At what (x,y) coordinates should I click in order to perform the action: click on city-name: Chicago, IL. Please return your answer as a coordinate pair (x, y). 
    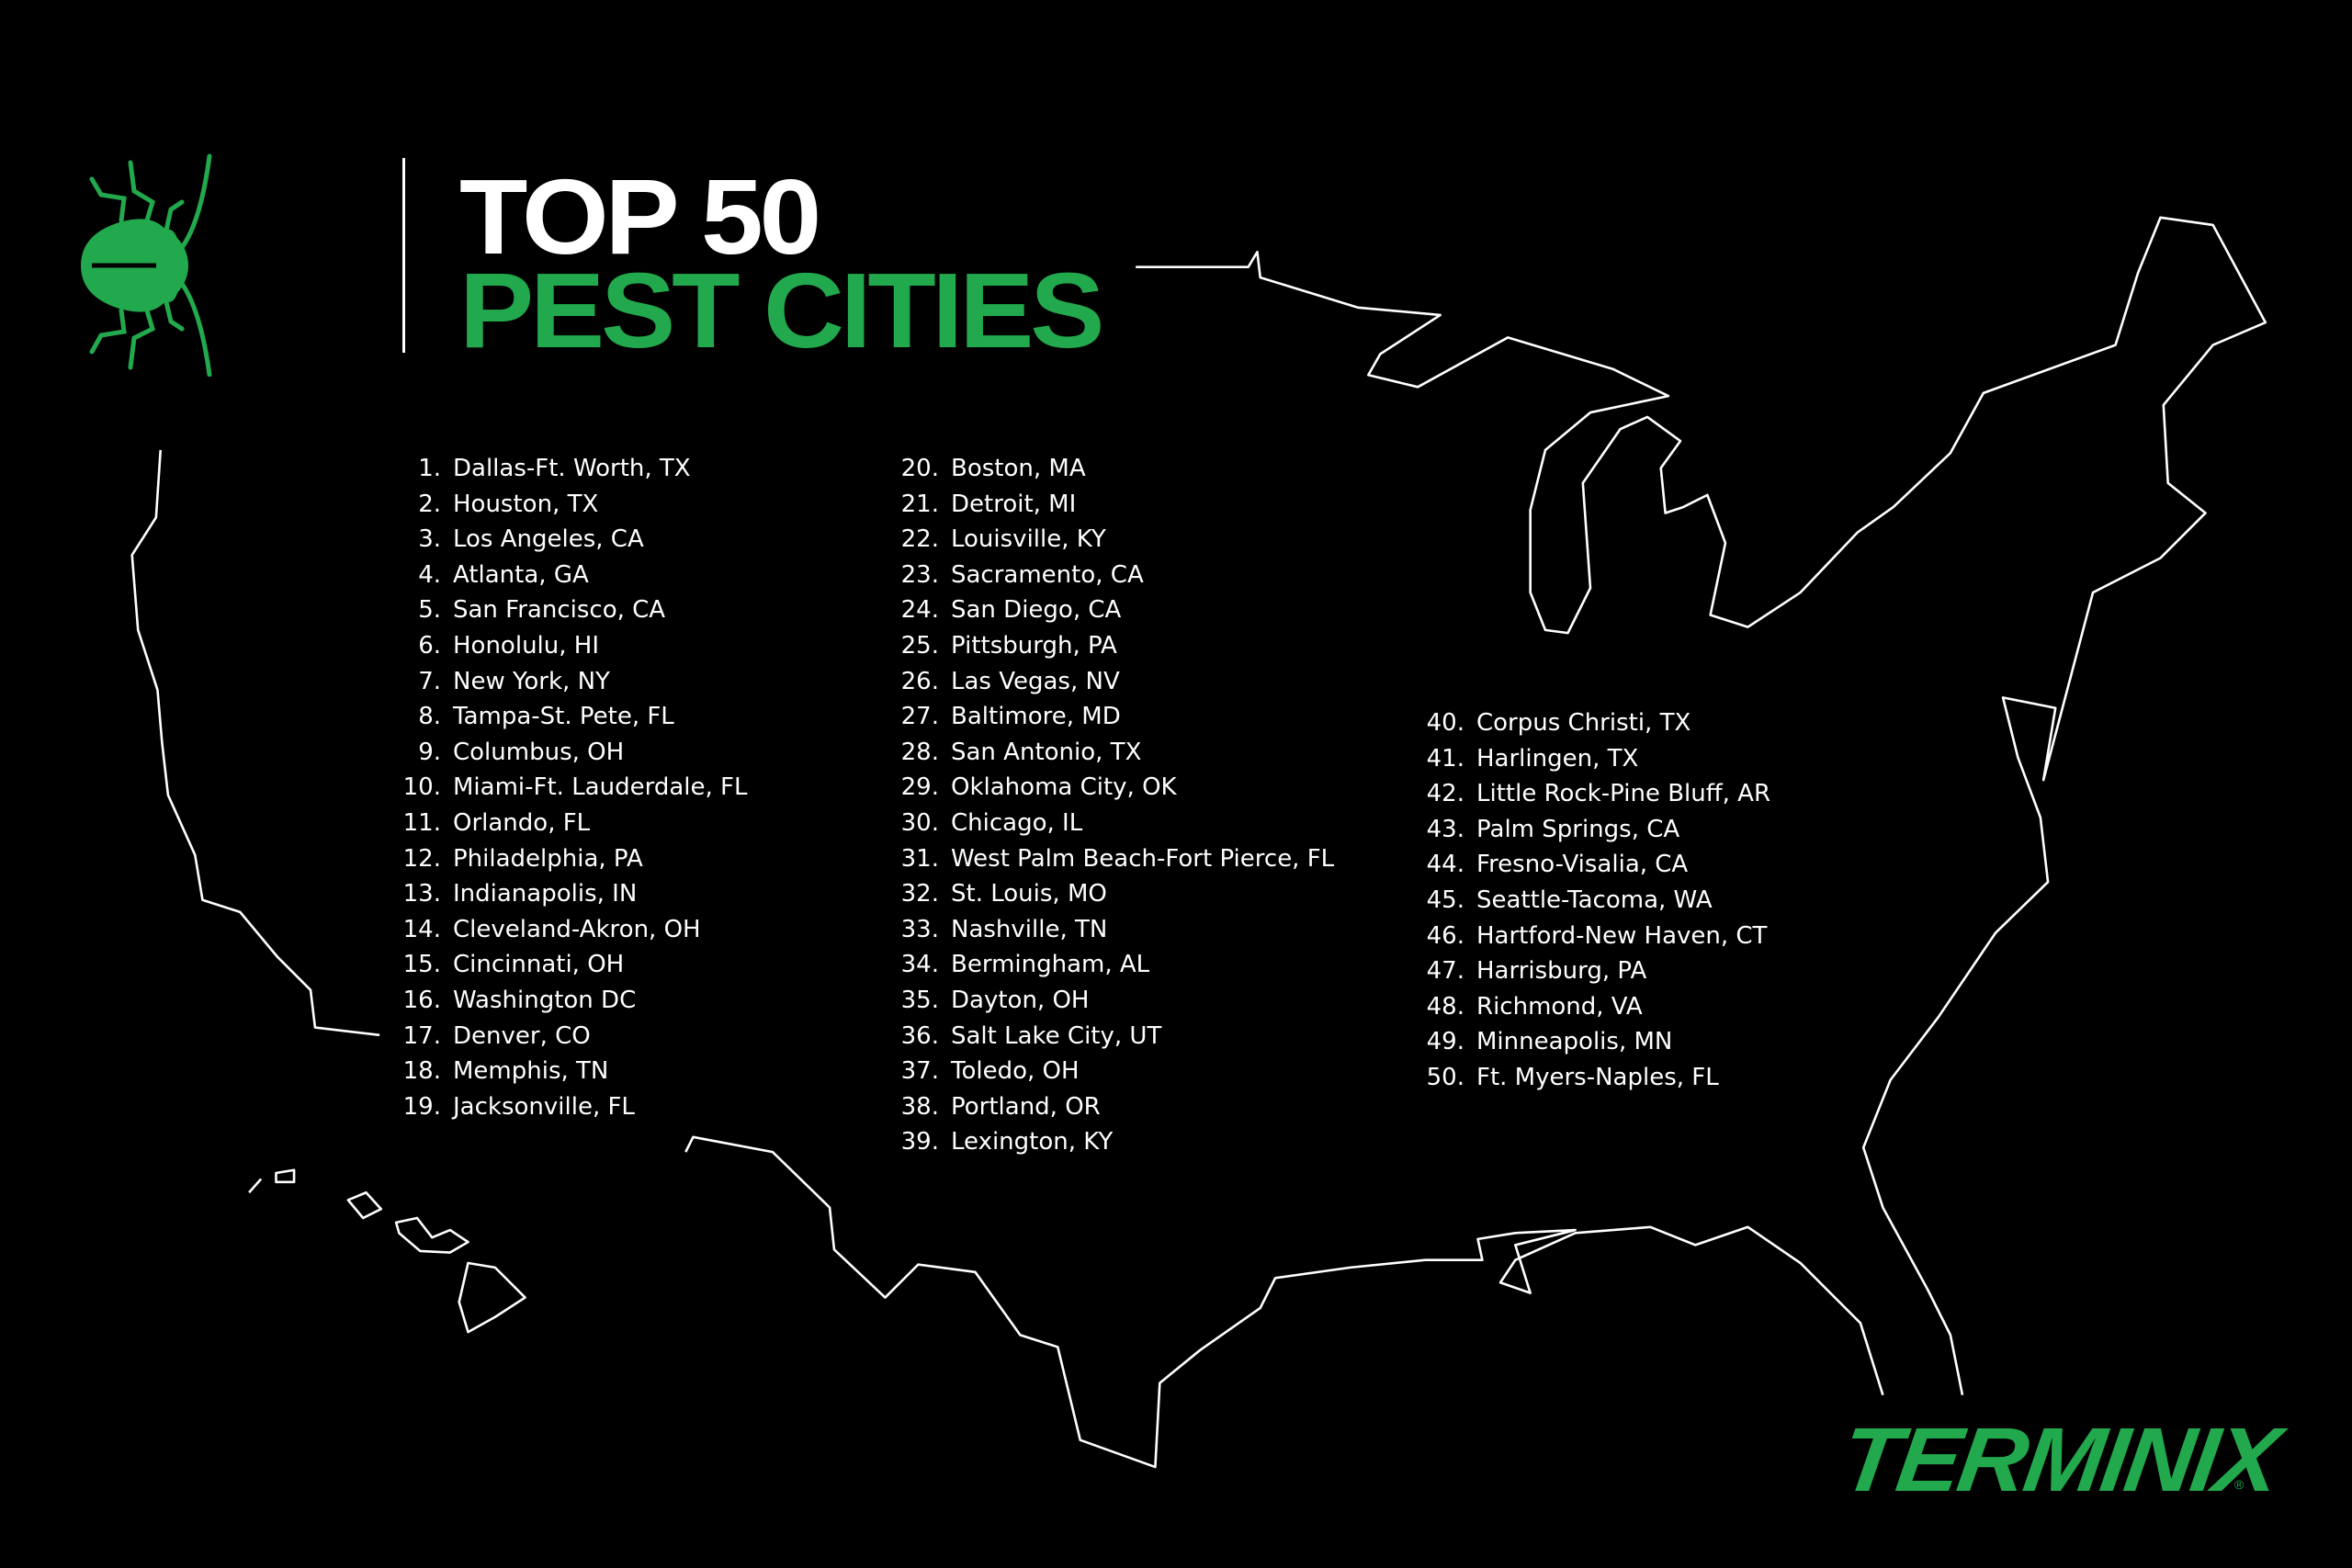
    Looking at the image, I should click on (1017, 823).